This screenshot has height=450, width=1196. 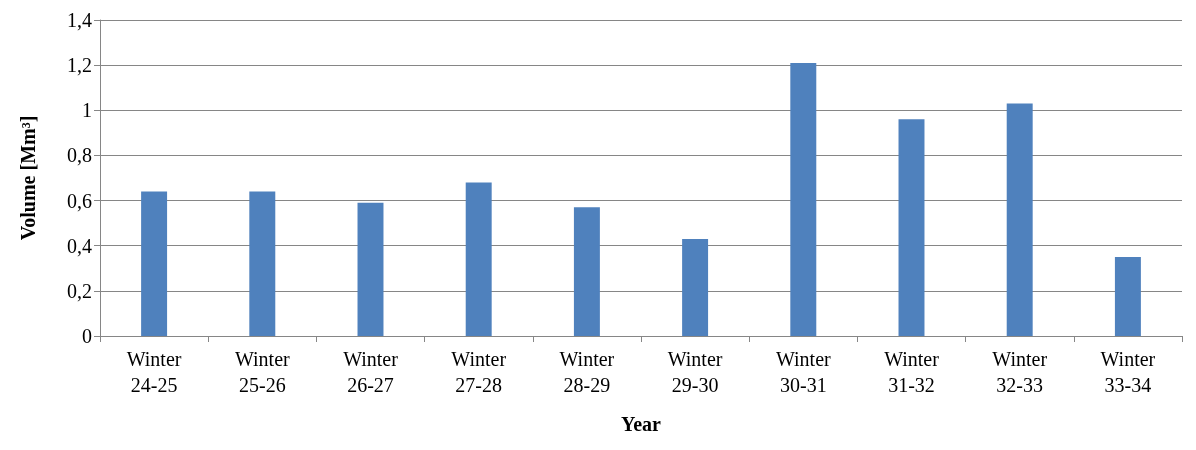 I want to click on y-tick-label: 1, so click(x=87, y=110).